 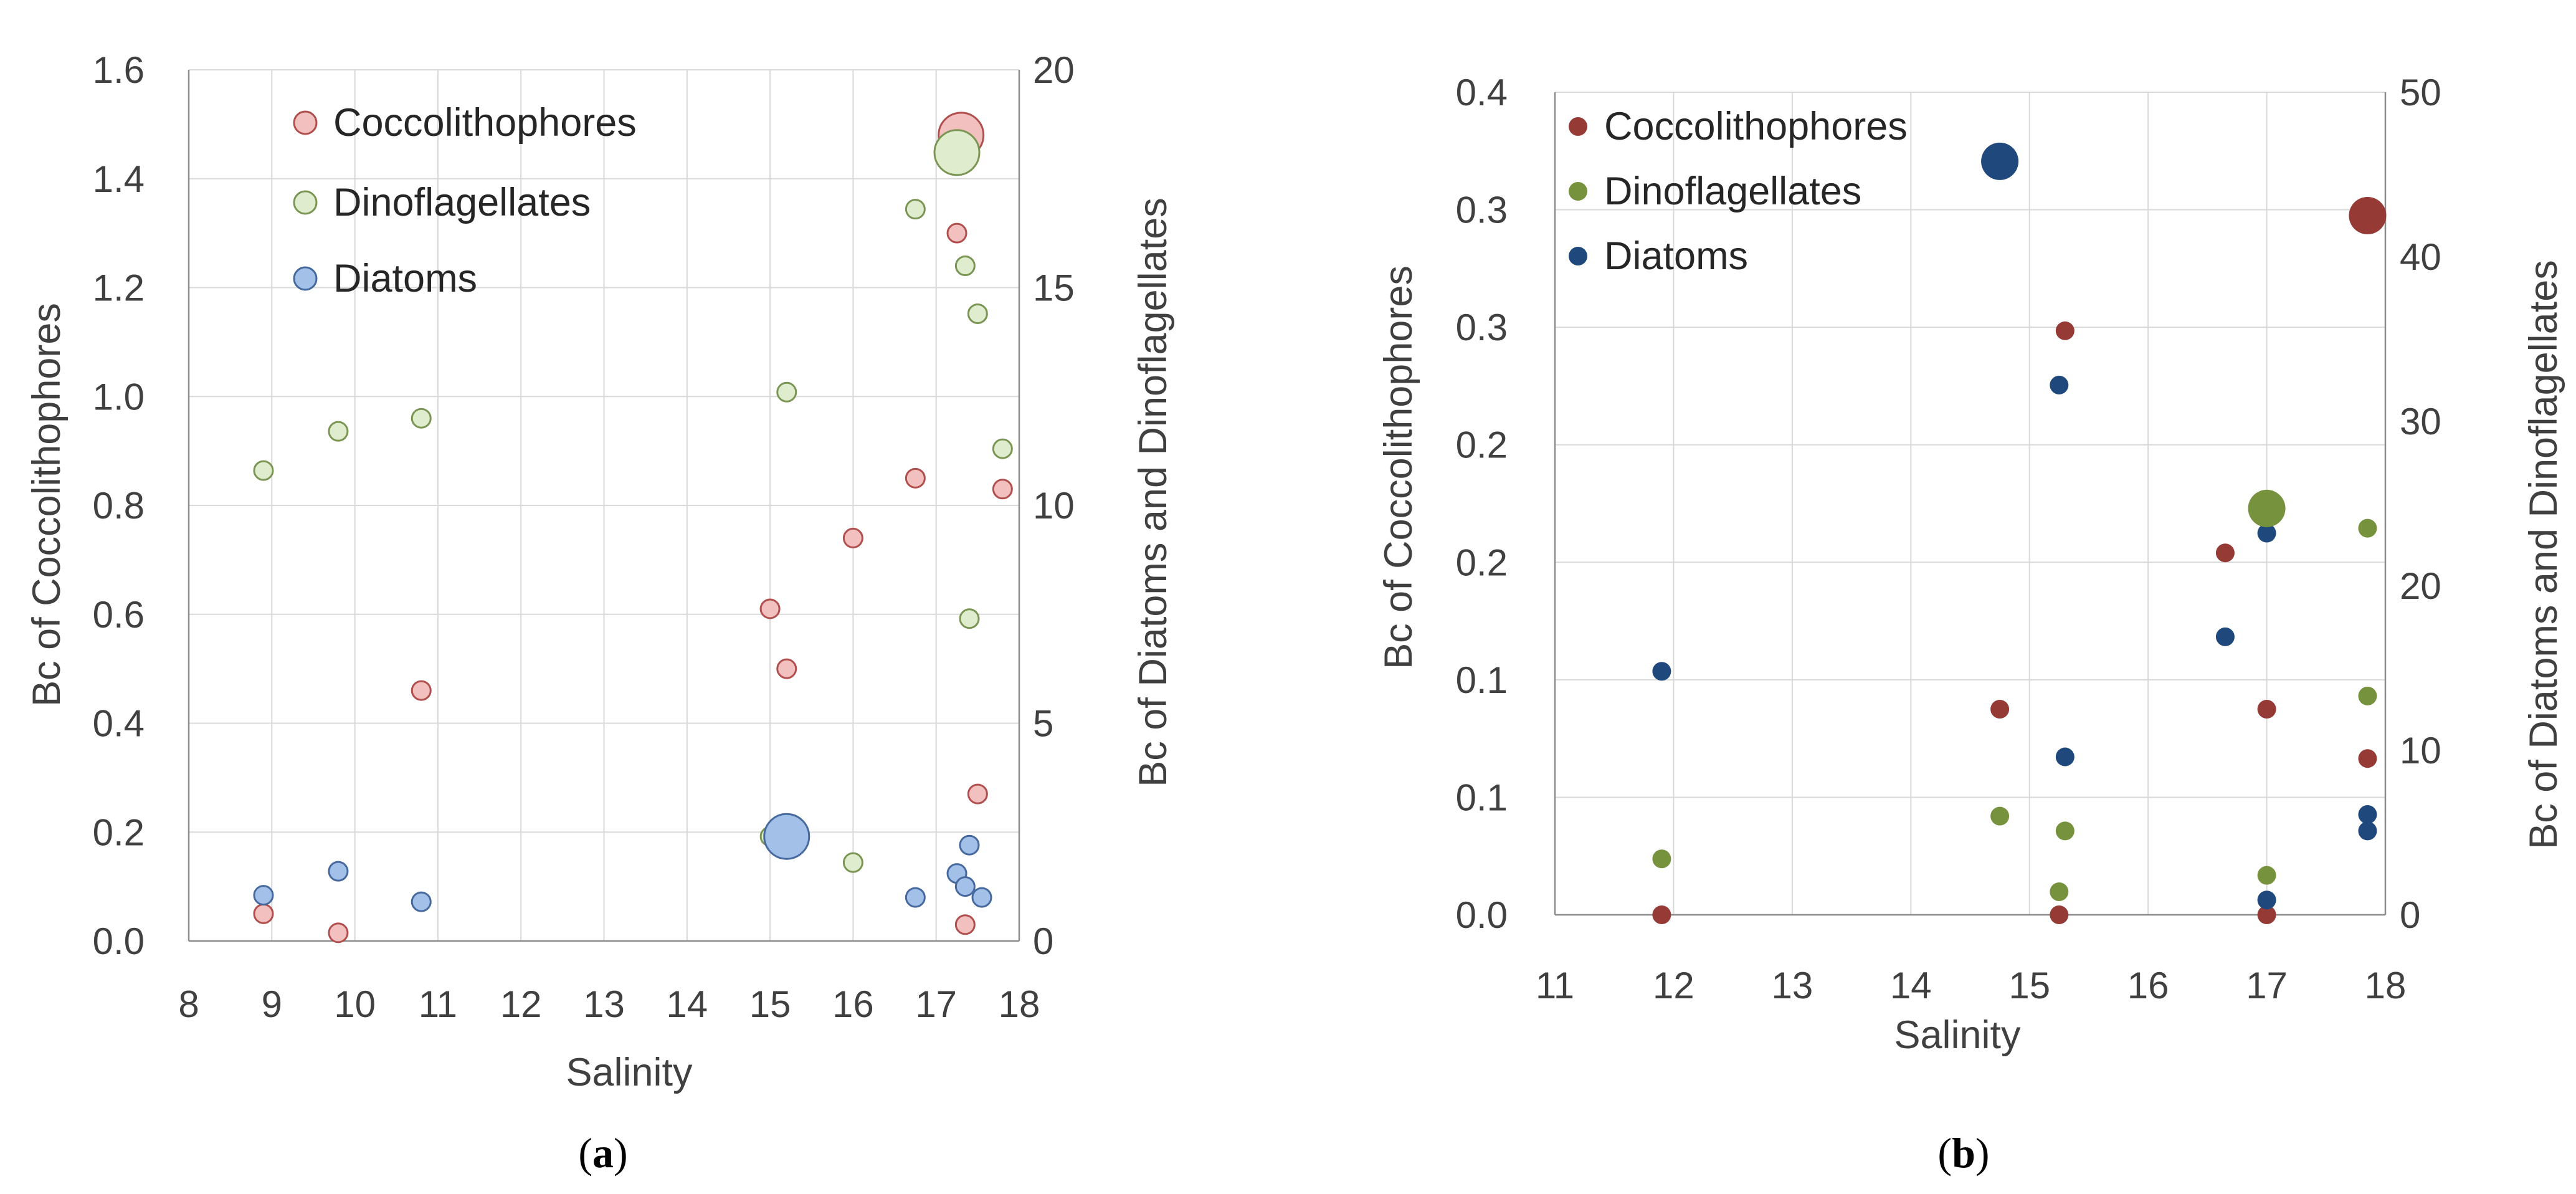 I want to click on chart-b-x-tick-label: 17, so click(x=2267, y=985).